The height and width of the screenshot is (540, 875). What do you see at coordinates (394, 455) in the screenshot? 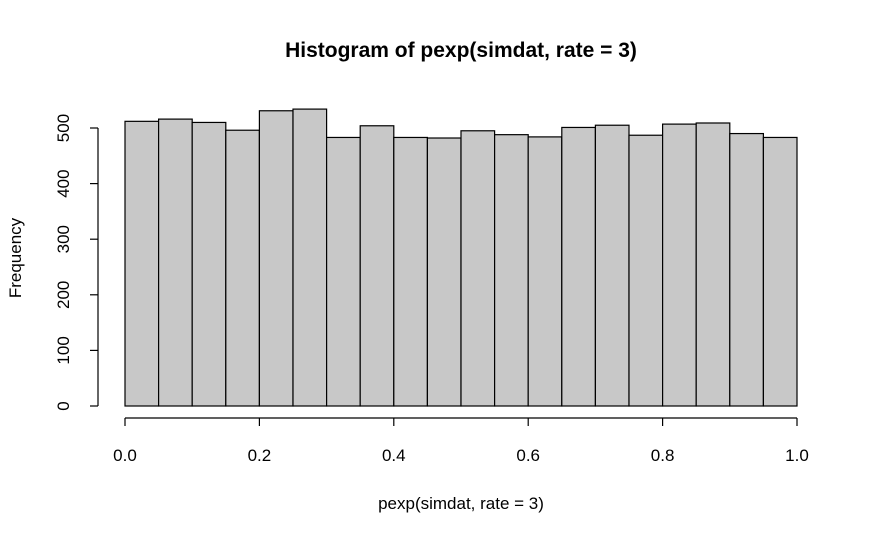
I see `x-tick-label: 0.4` at bounding box center [394, 455].